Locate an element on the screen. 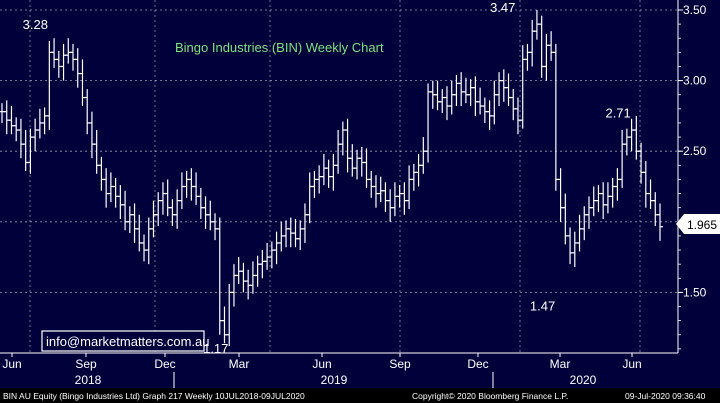 This screenshot has height=403, width=720. last-price-label: 1.965 is located at coordinates (702, 225).